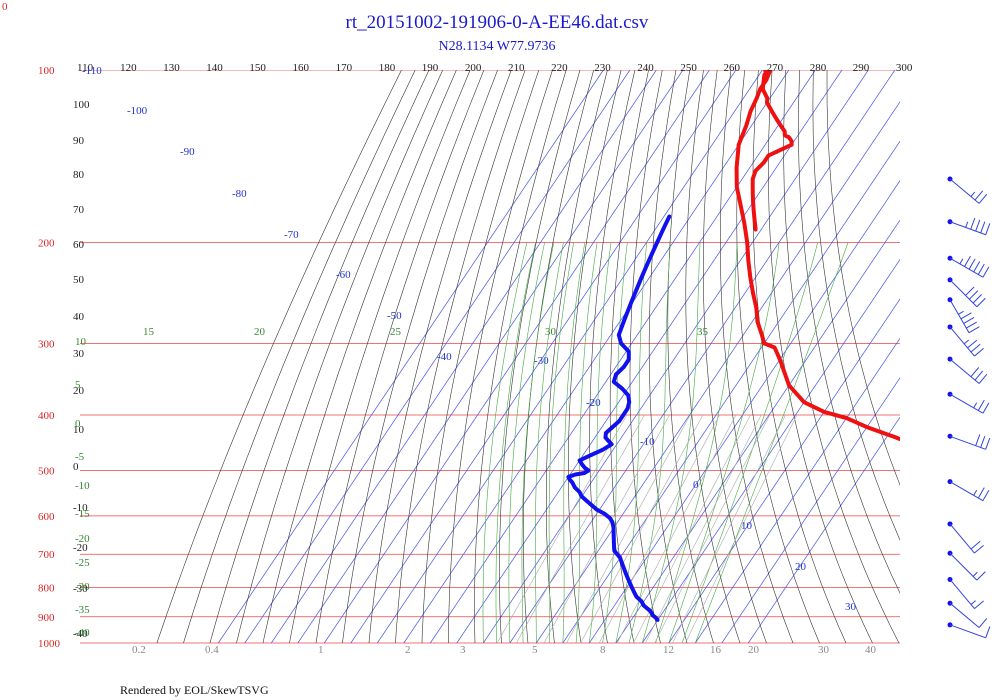 This screenshot has height=700, width=1000. Describe the element at coordinates (46, 344) in the screenshot. I see `pressure-tick-label: 300` at that location.